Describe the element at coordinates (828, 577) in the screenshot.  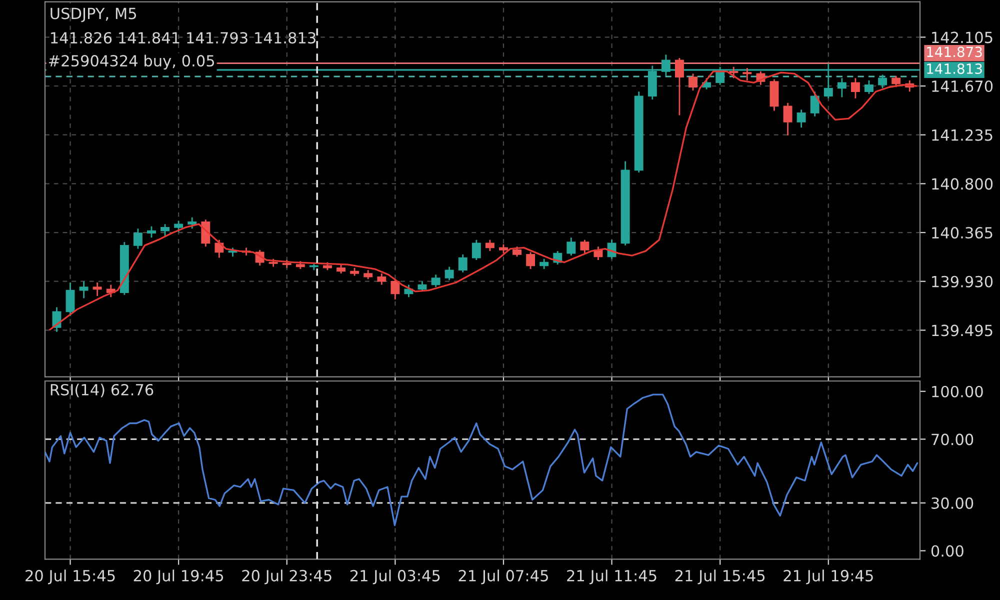
I see `x-tick-label: 21 Jul 19:45` at that location.